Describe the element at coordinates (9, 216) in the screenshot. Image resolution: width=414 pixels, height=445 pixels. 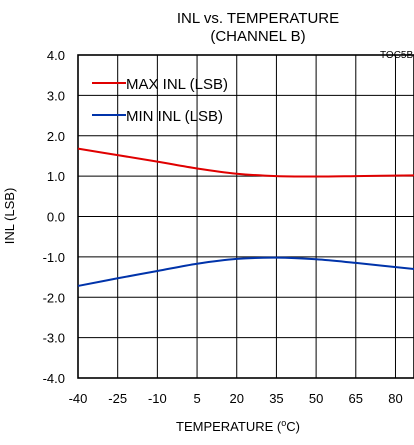
I see `y-axis-label: INL (LSB)` at that location.